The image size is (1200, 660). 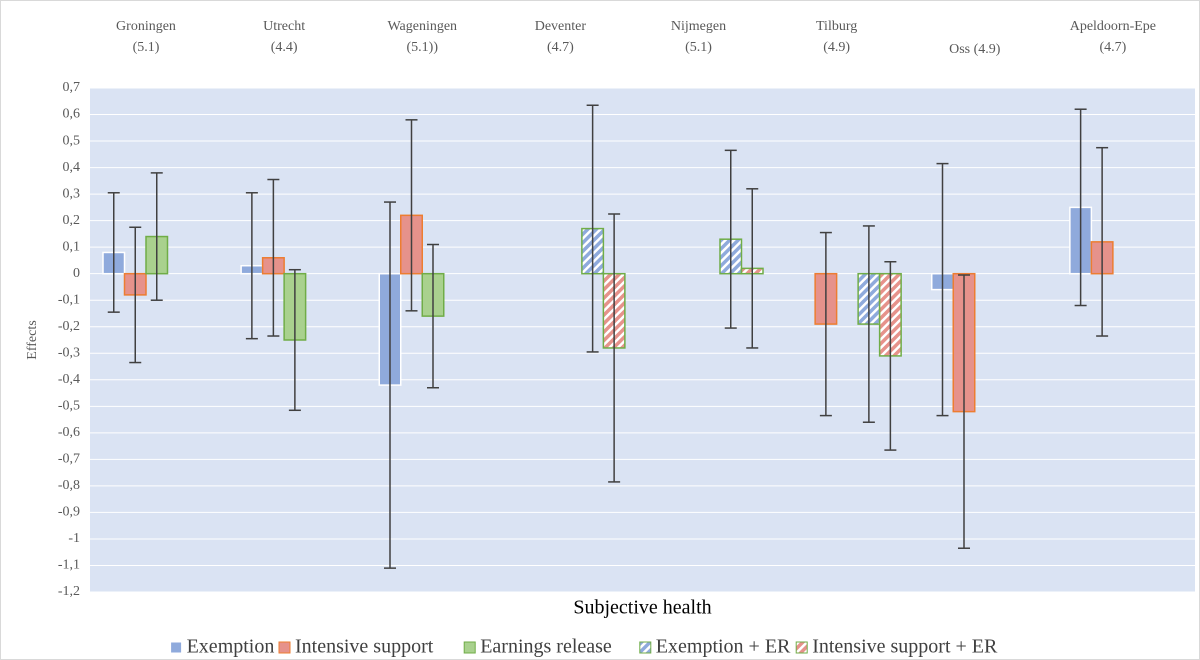 What do you see at coordinates (69, 406) in the screenshot?
I see `y-tick-label: -0,5` at bounding box center [69, 406].